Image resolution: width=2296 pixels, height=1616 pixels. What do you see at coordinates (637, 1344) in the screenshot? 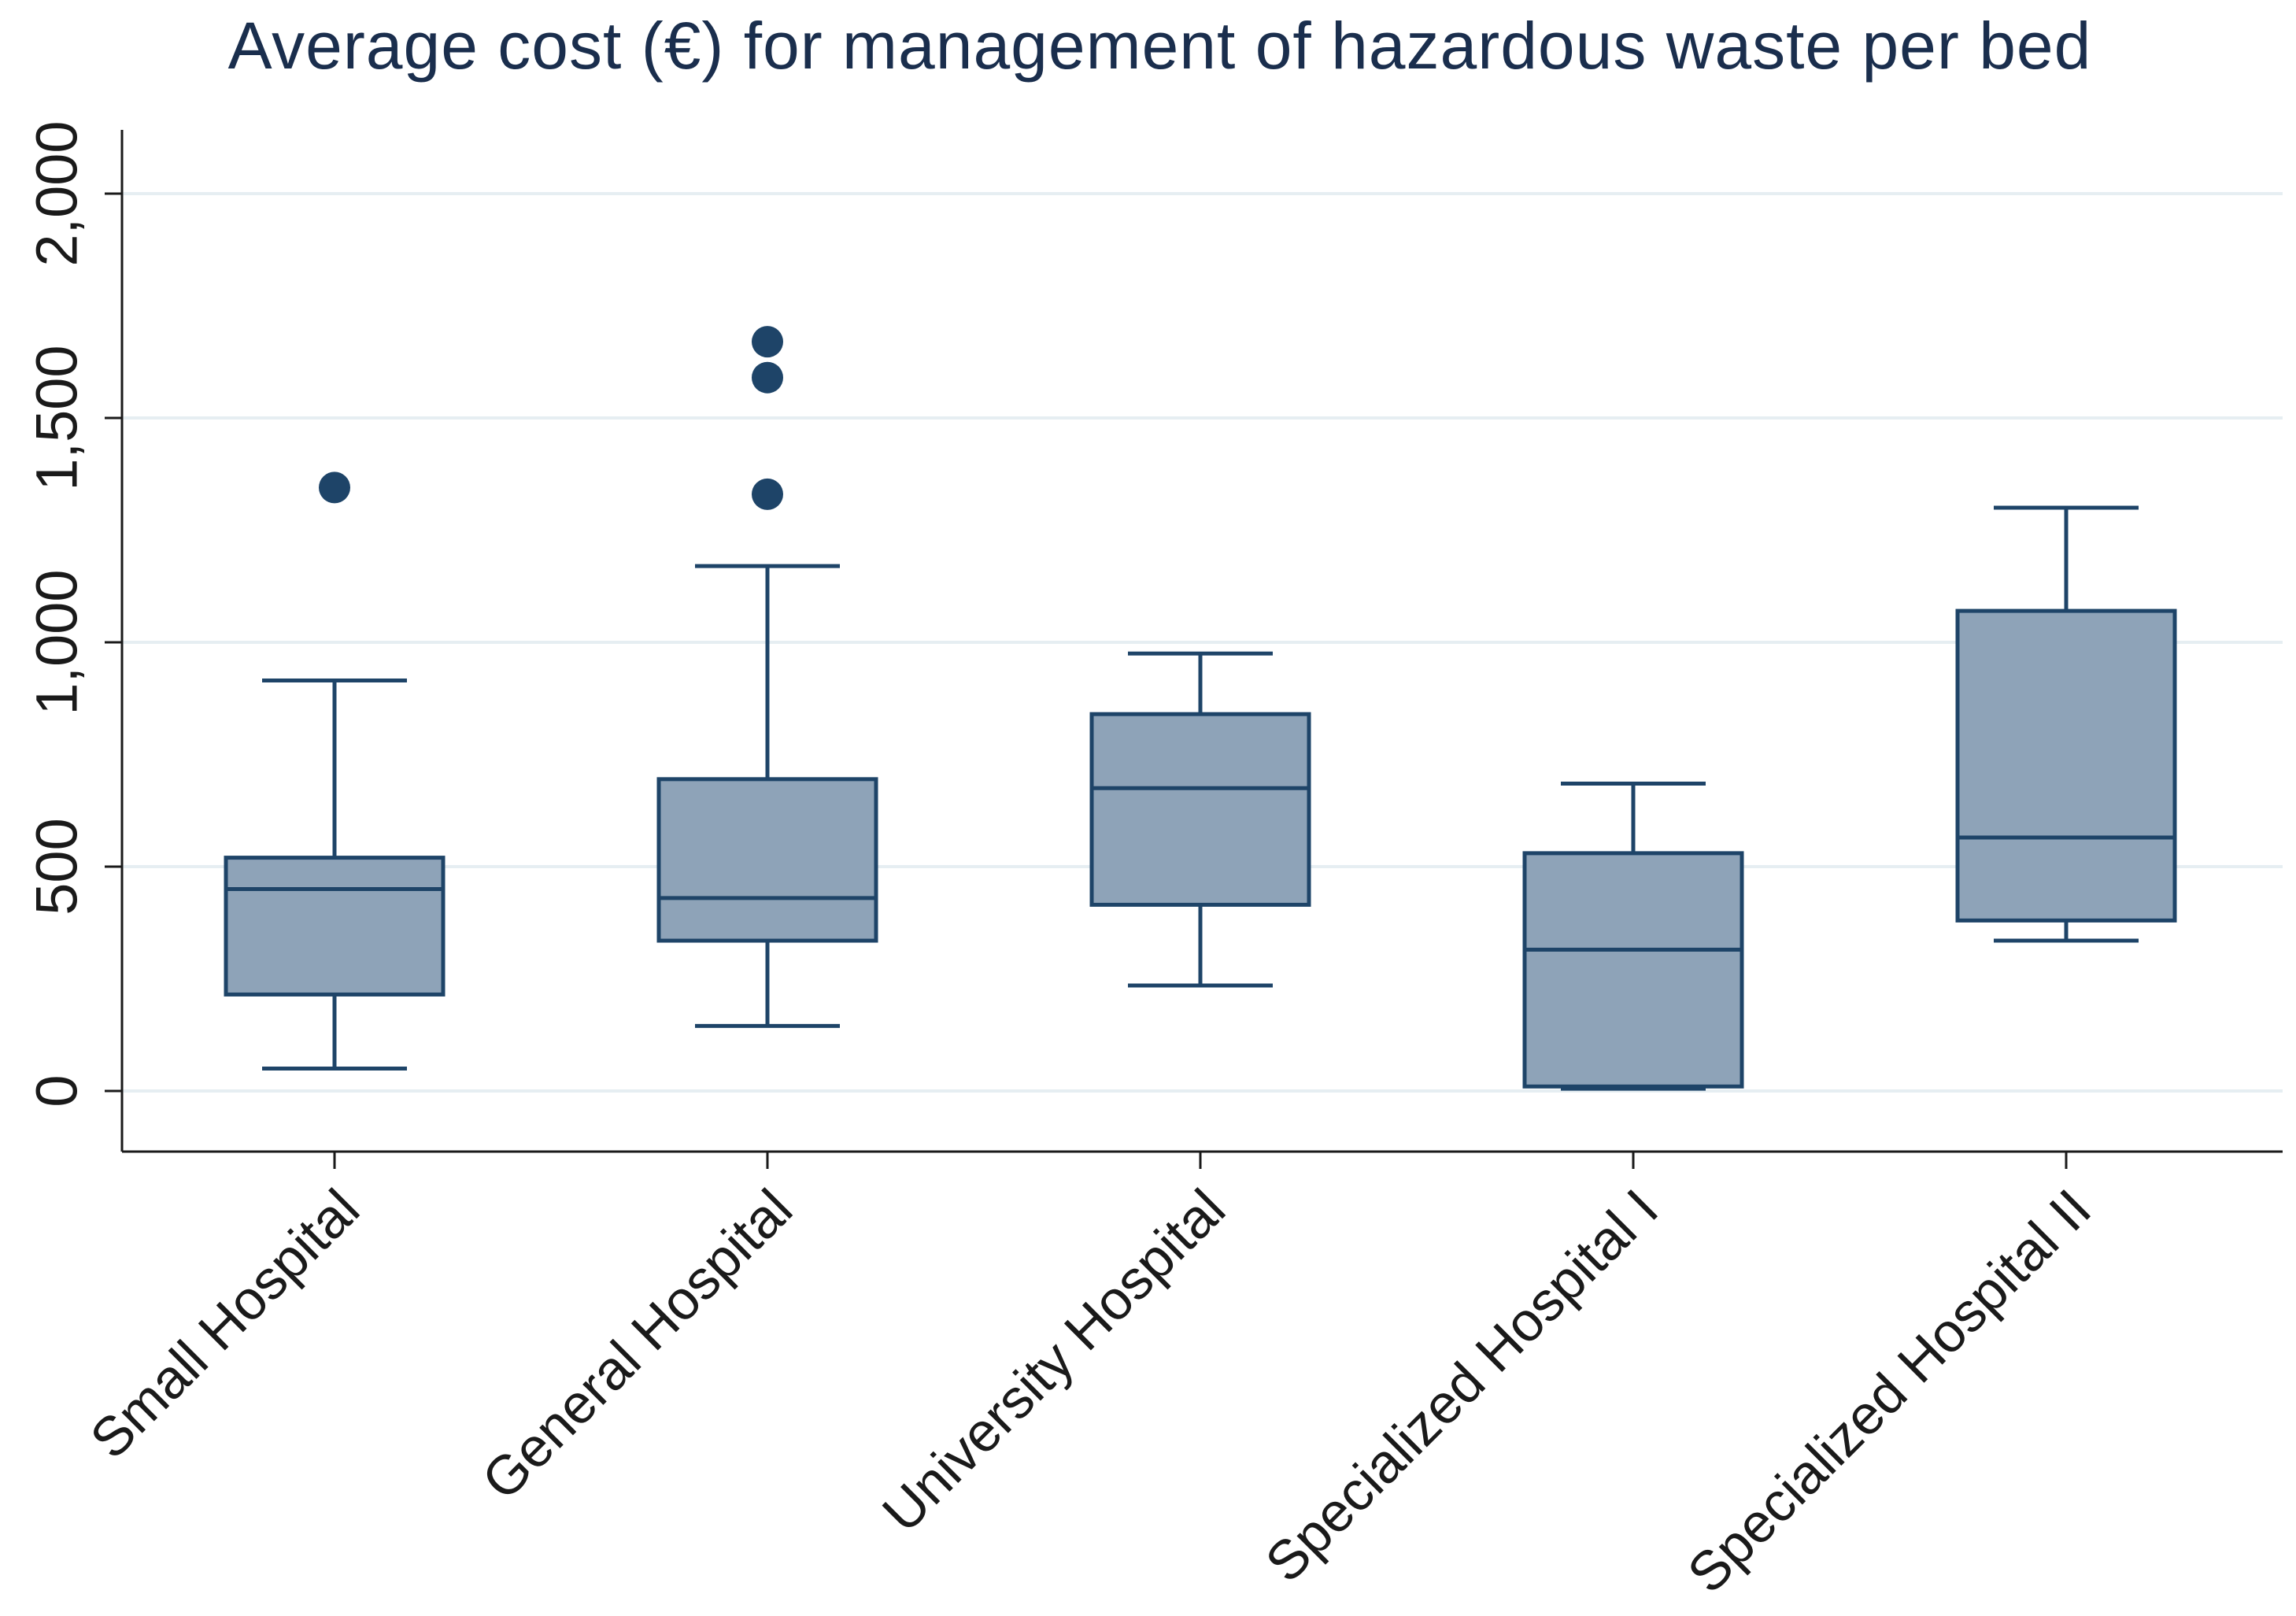
I see `x-category-label: General Hospital` at bounding box center [637, 1344].